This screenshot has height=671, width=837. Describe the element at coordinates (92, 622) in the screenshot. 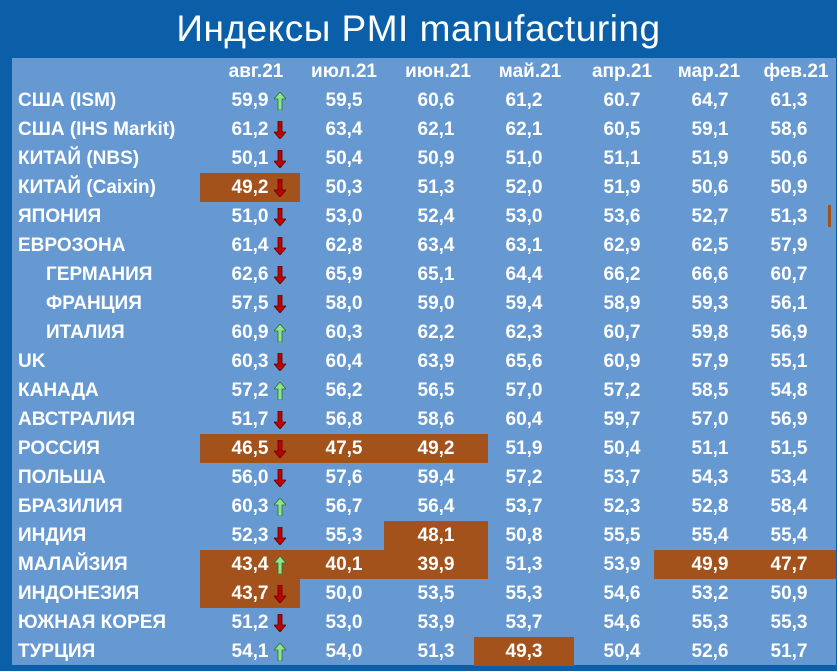

I see `country-name: ЮЖНАЯ КОРЕЯ` at that location.